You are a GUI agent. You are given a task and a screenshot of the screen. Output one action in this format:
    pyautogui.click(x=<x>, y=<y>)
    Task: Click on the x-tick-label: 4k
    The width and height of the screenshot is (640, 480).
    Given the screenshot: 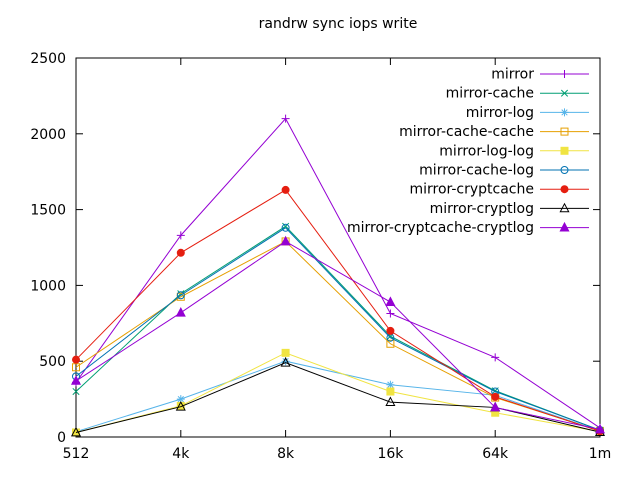 What is the action you would take?
    pyautogui.click(x=181, y=454)
    